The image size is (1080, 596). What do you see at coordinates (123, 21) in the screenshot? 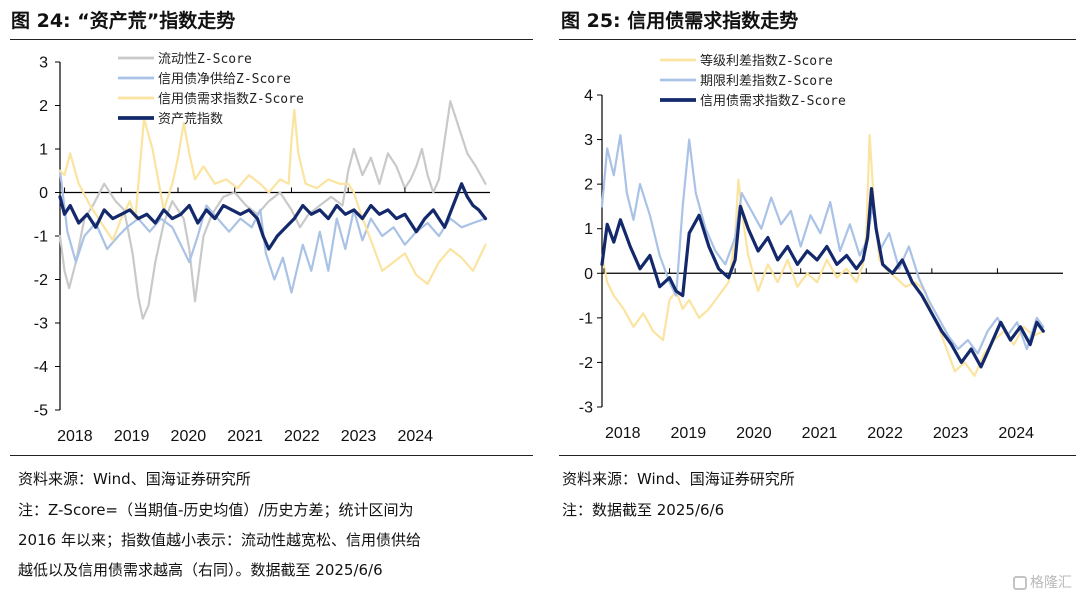
I see `left-figure-title: 图 24: “资产荒”指数走势` at bounding box center [123, 21].